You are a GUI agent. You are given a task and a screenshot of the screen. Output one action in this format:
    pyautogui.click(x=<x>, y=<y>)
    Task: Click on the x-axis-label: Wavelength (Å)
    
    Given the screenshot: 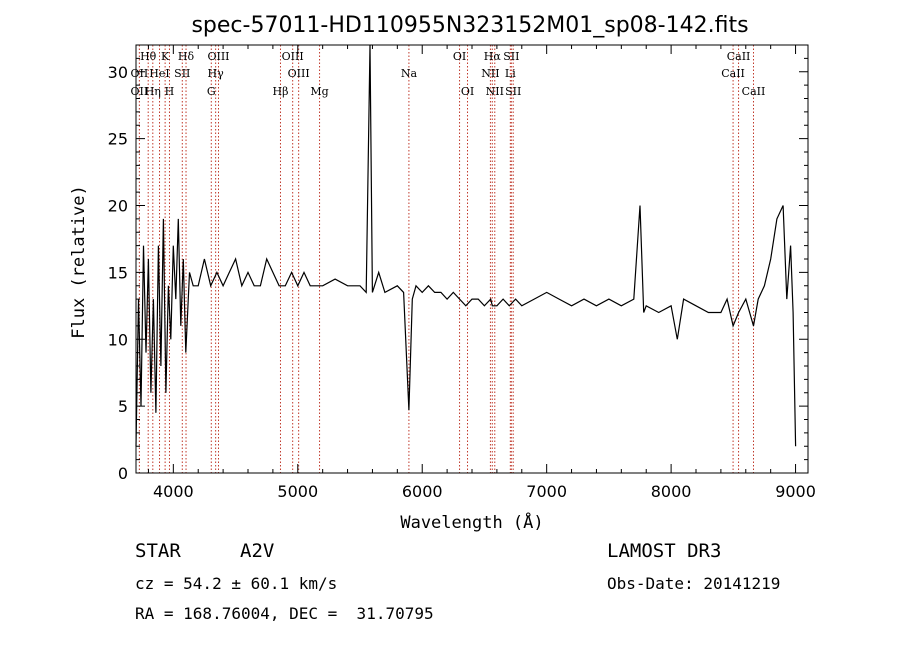 What is the action you would take?
    pyautogui.click(x=471, y=522)
    